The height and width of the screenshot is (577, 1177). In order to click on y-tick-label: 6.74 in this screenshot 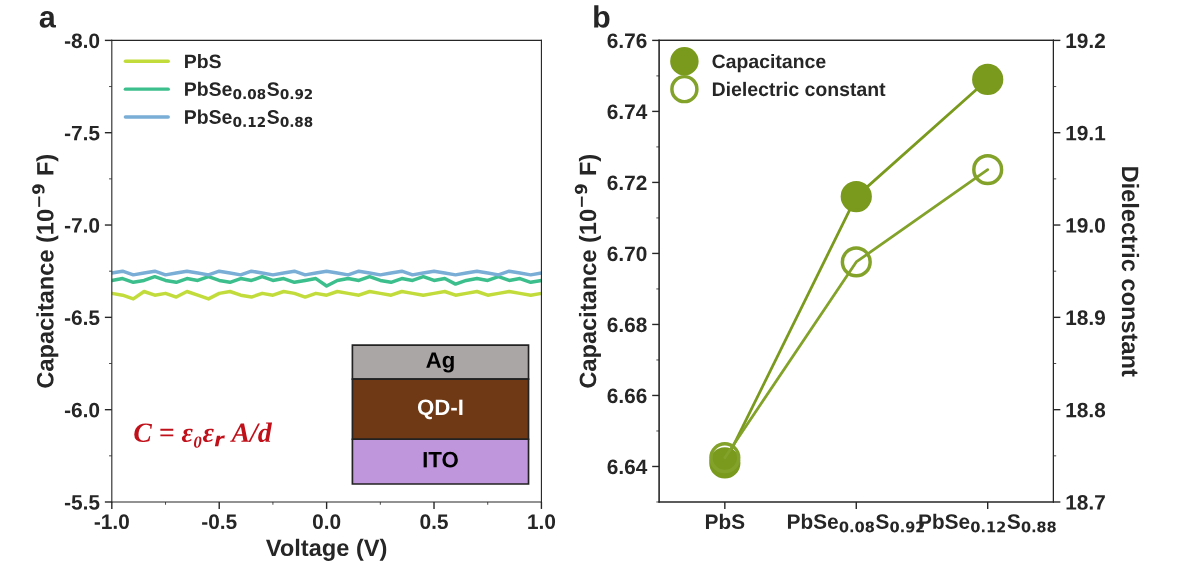, I will do `click(627, 112)`.